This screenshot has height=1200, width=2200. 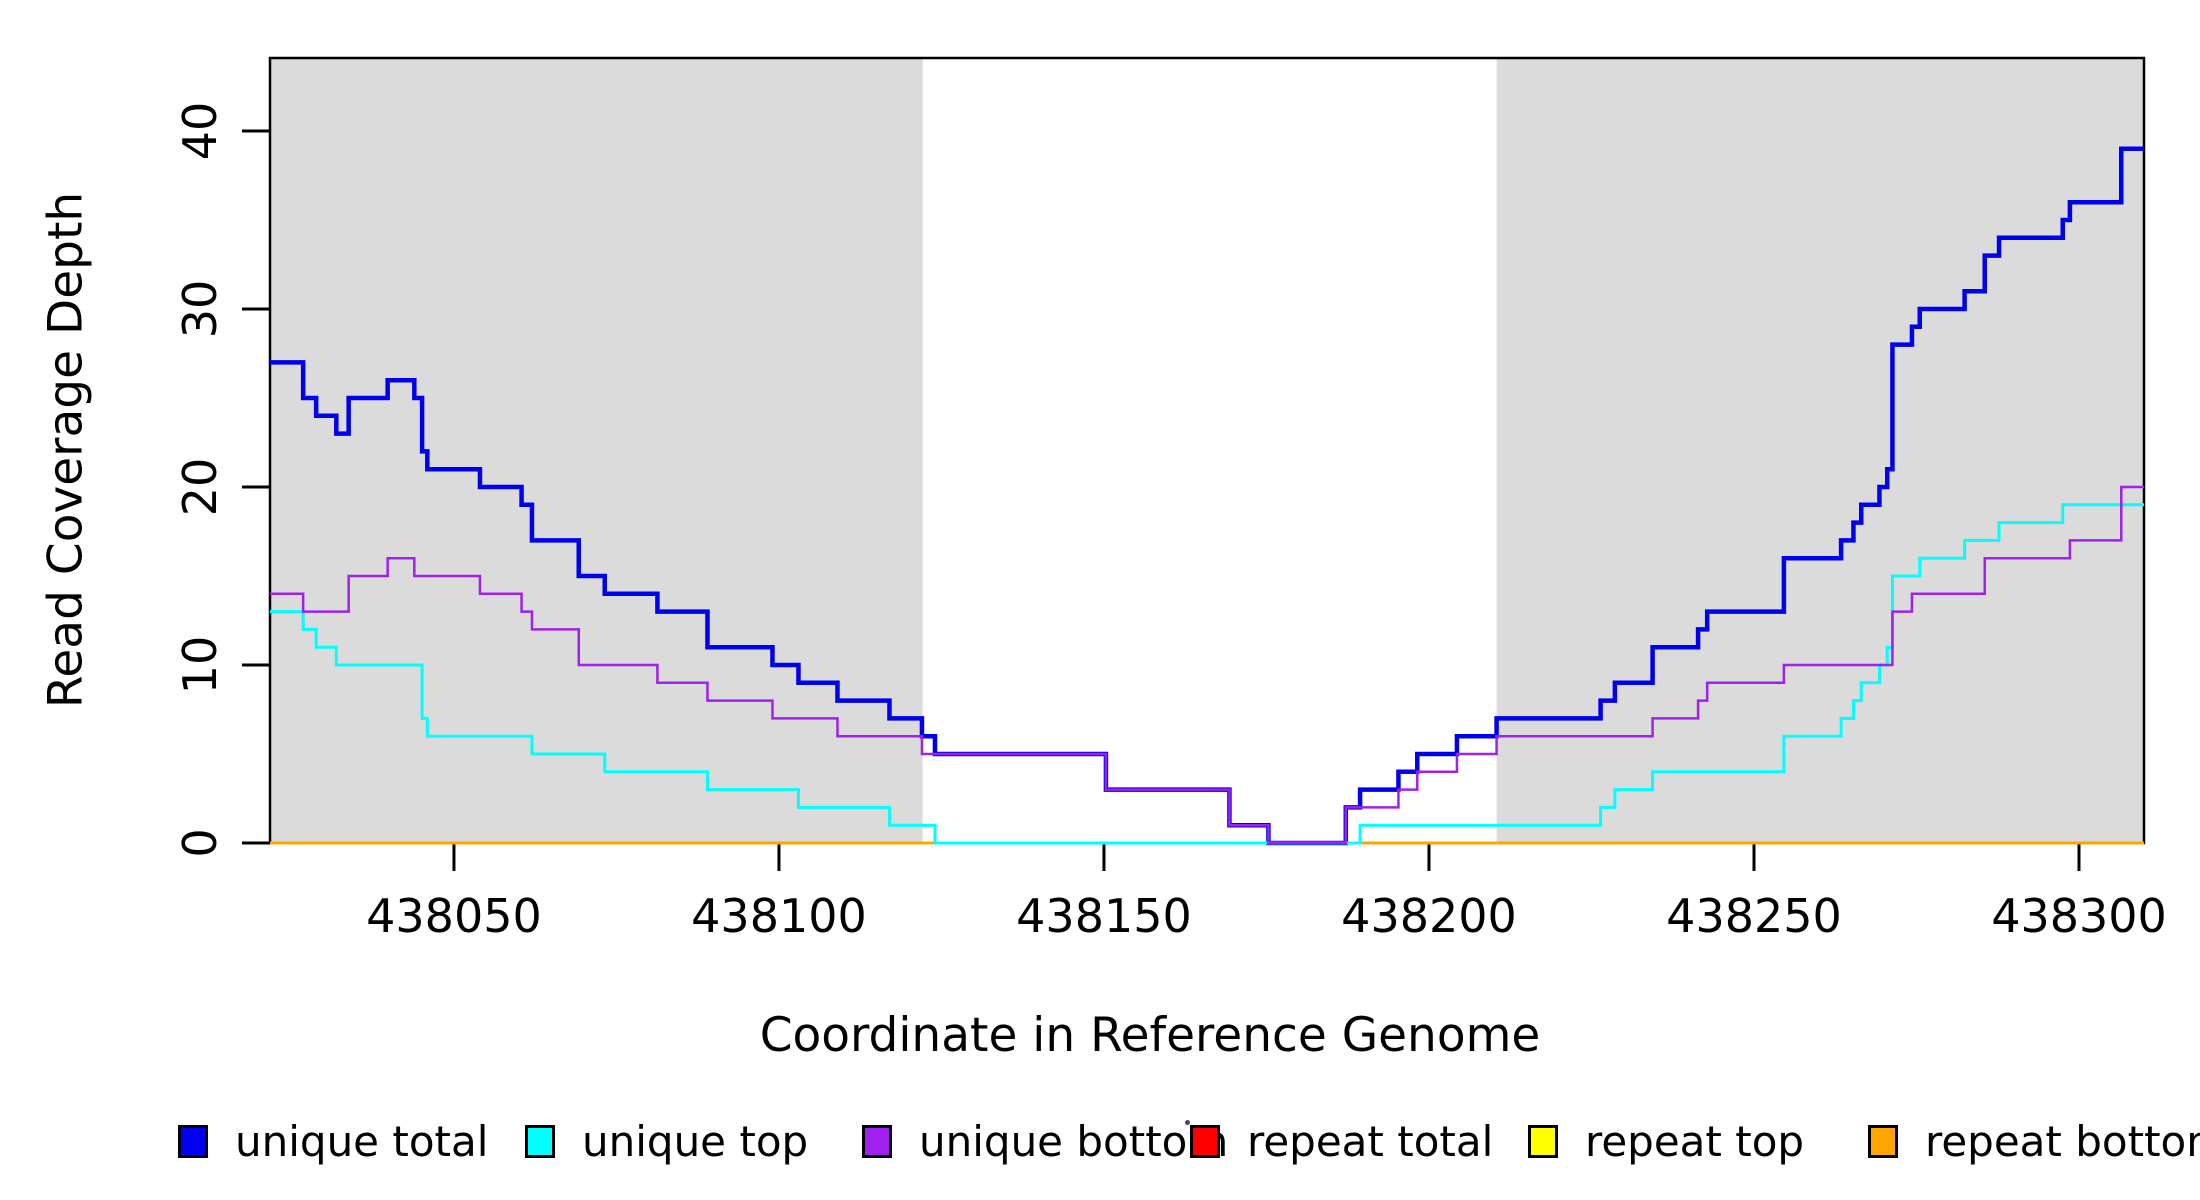 I want to click on legend-item-repeat-bottom: repeat bottom, so click(x=2034, y=1141).